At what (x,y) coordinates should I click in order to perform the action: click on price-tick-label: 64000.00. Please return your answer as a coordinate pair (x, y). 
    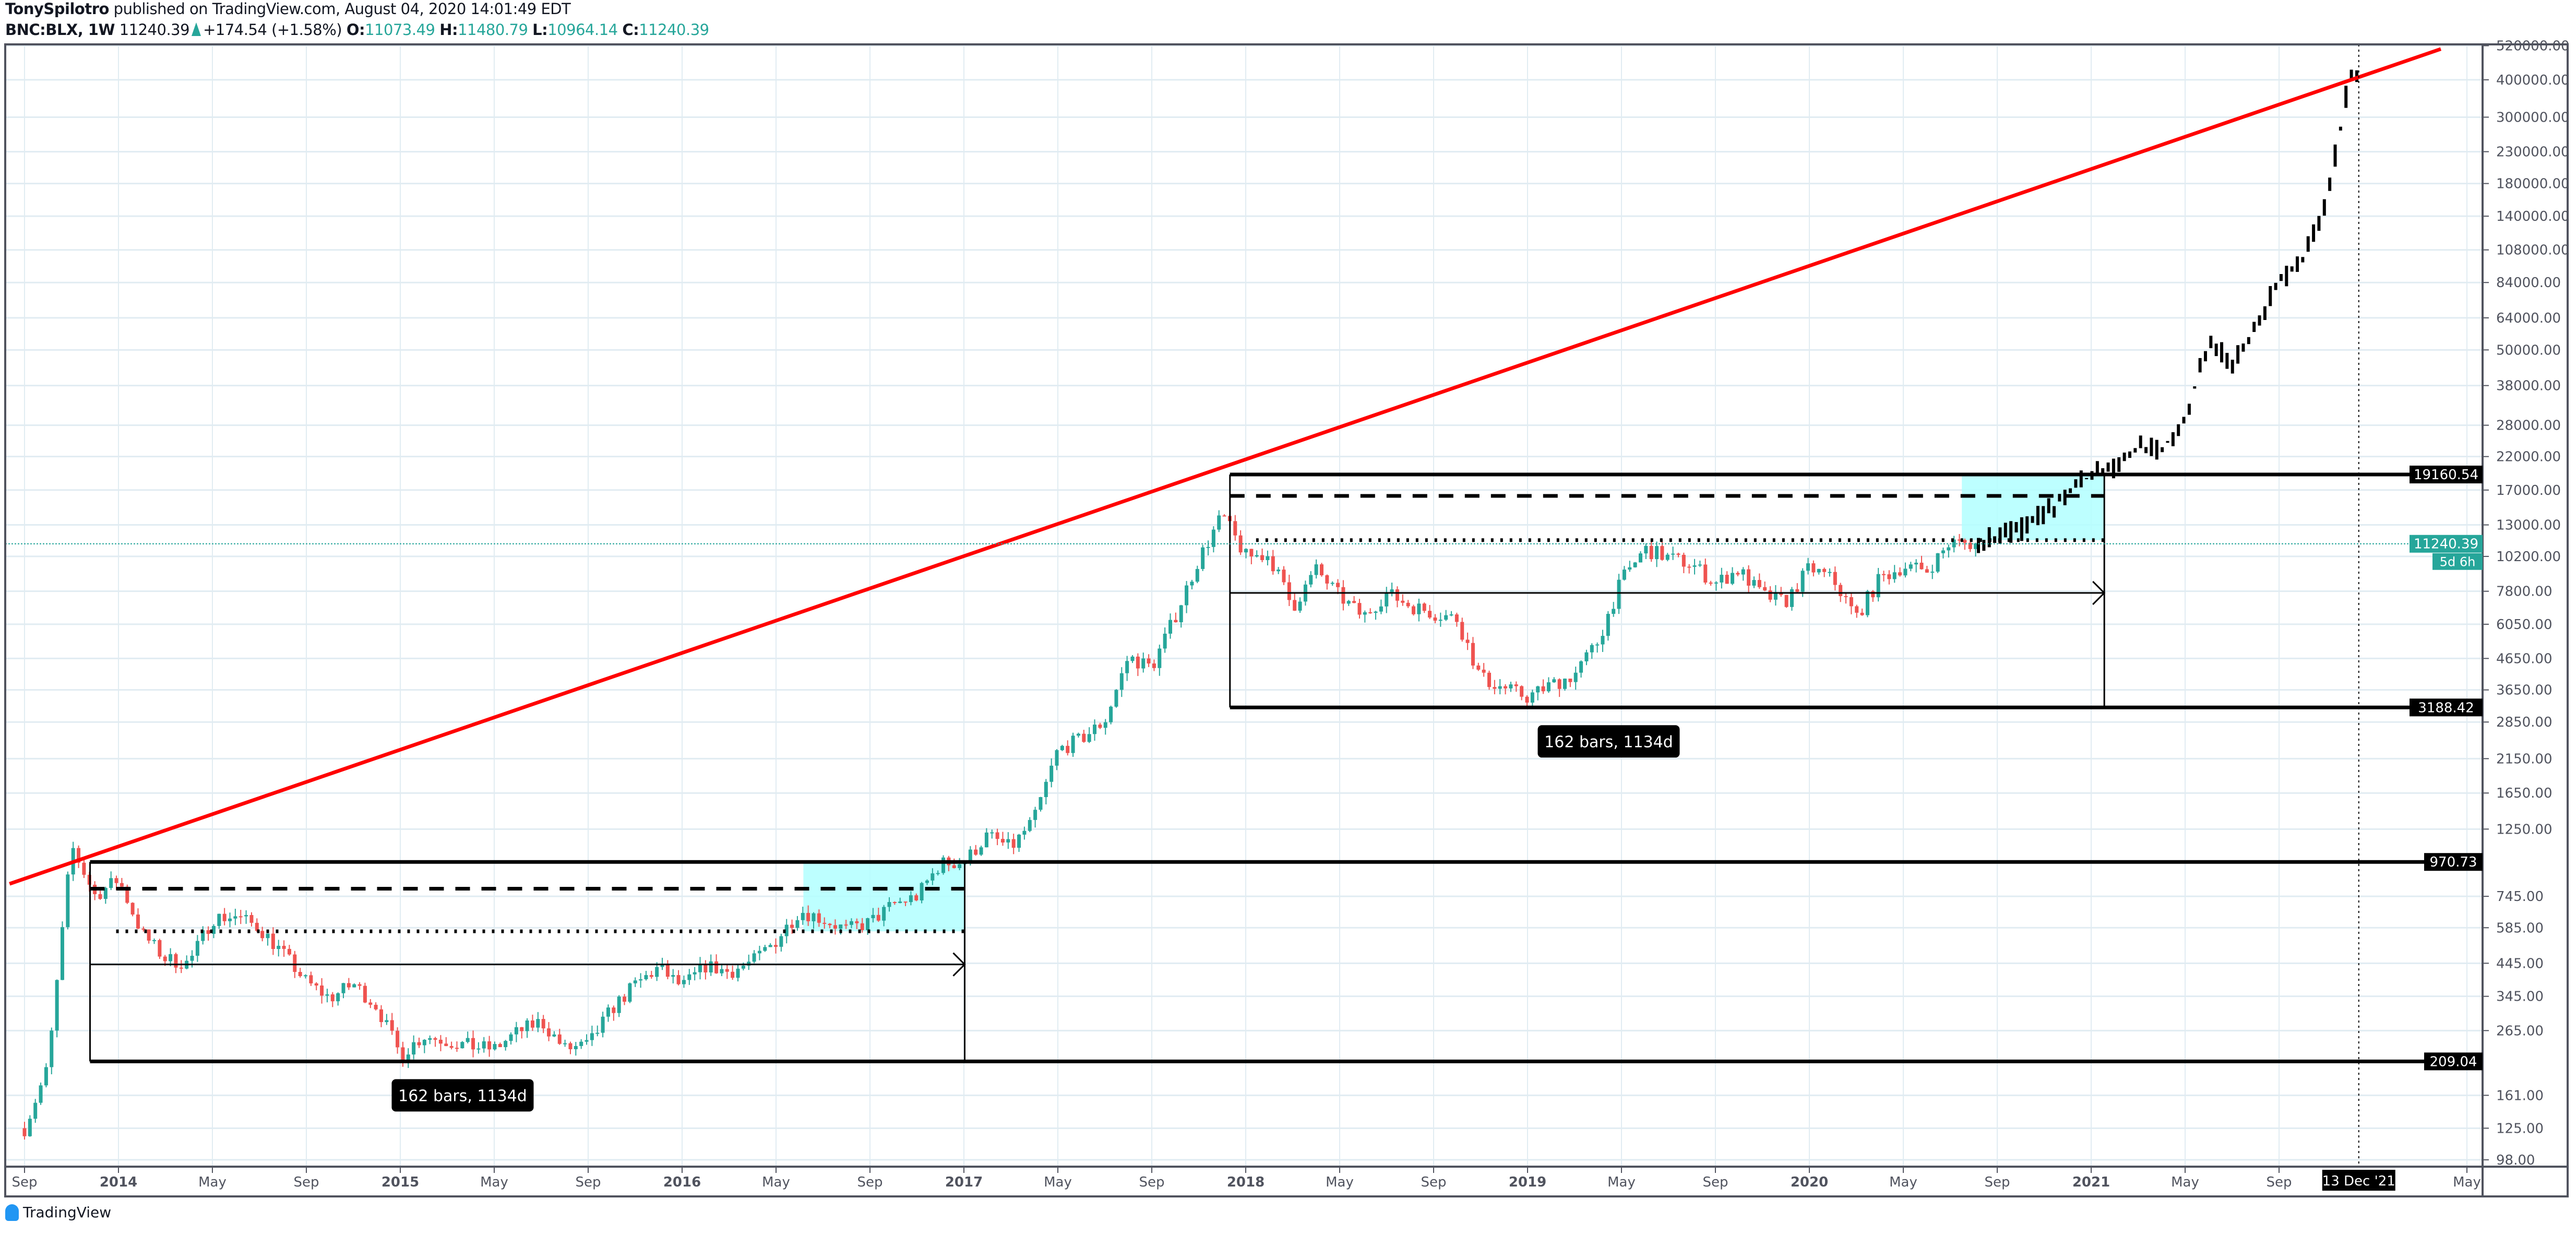
    Looking at the image, I should click on (2528, 318).